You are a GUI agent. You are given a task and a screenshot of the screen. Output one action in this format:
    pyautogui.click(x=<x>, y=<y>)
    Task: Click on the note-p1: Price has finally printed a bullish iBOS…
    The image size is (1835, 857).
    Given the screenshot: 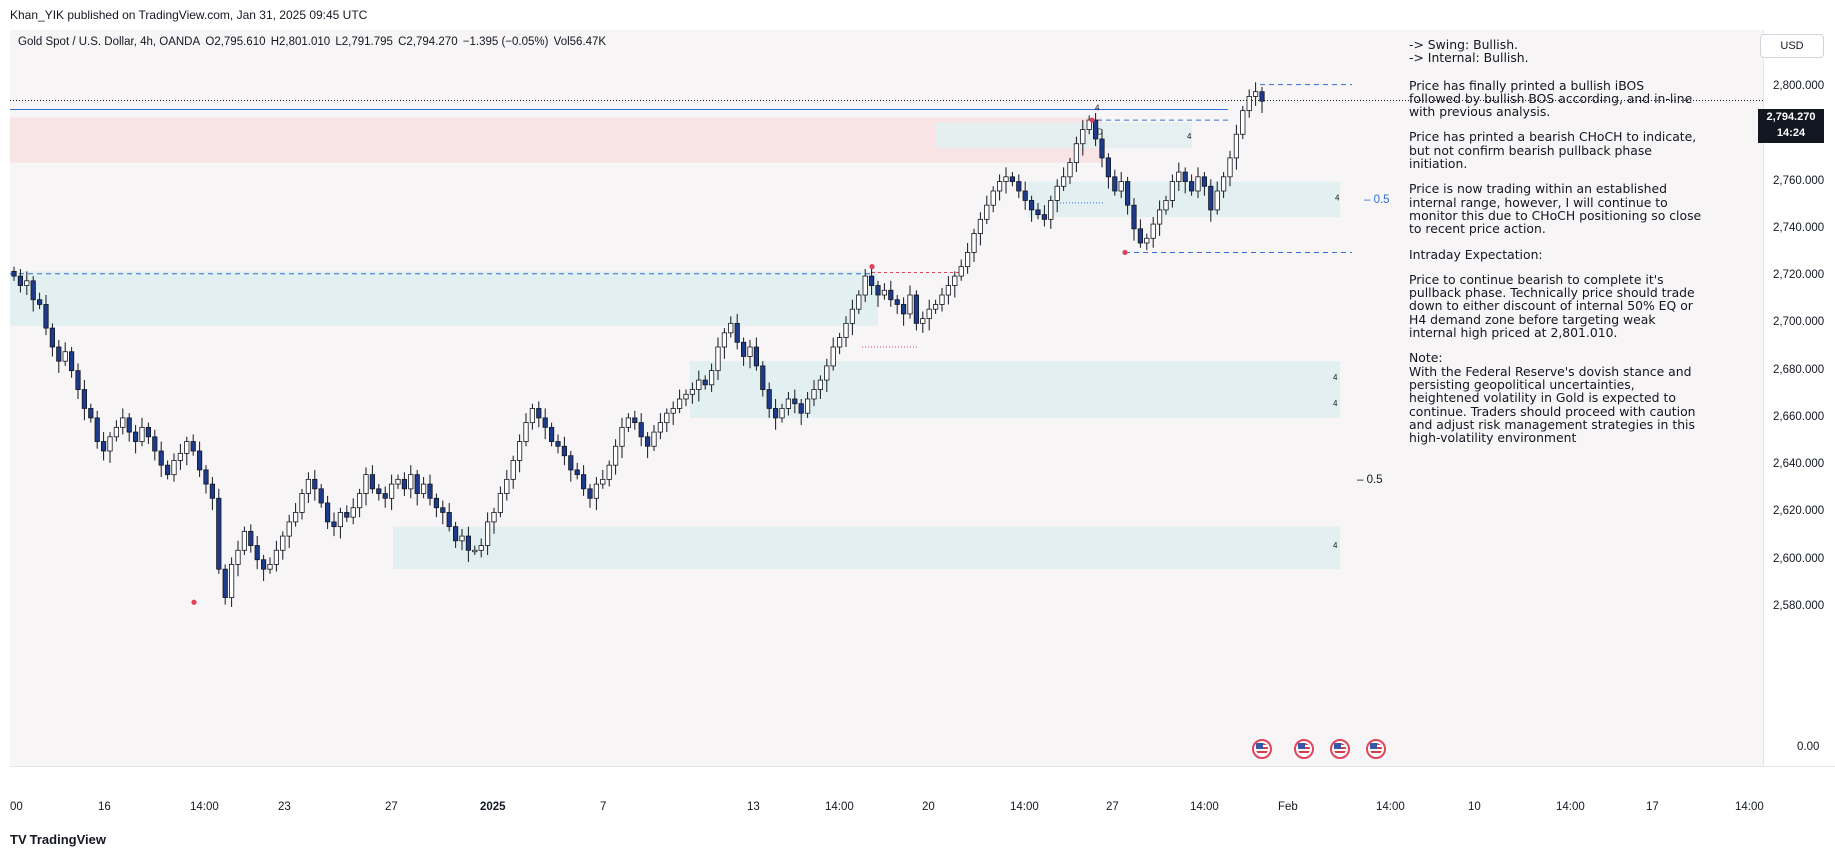 What is the action you would take?
    pyautogui.click(x=1551, y=98)
    